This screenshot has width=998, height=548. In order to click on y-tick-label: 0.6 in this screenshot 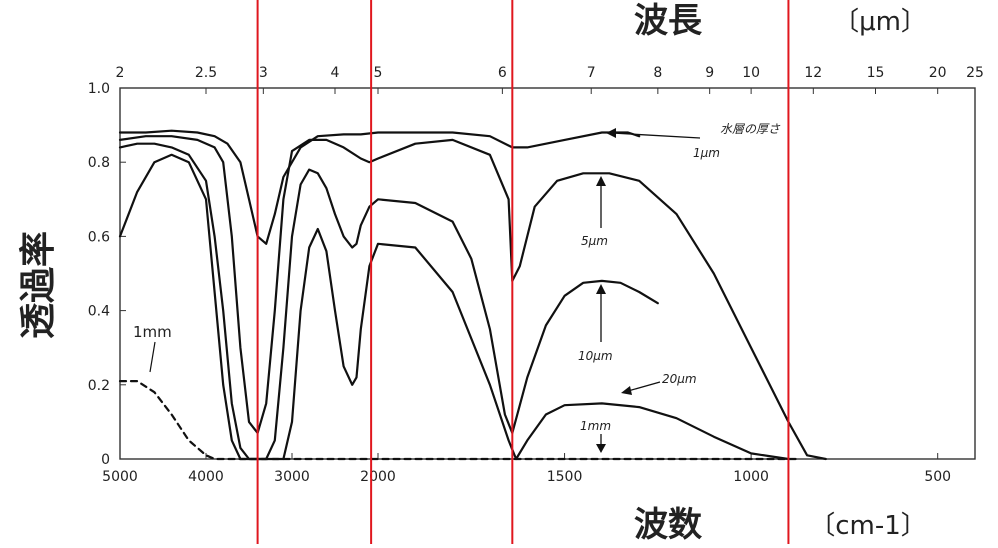, I will do `click(99, 237)`.